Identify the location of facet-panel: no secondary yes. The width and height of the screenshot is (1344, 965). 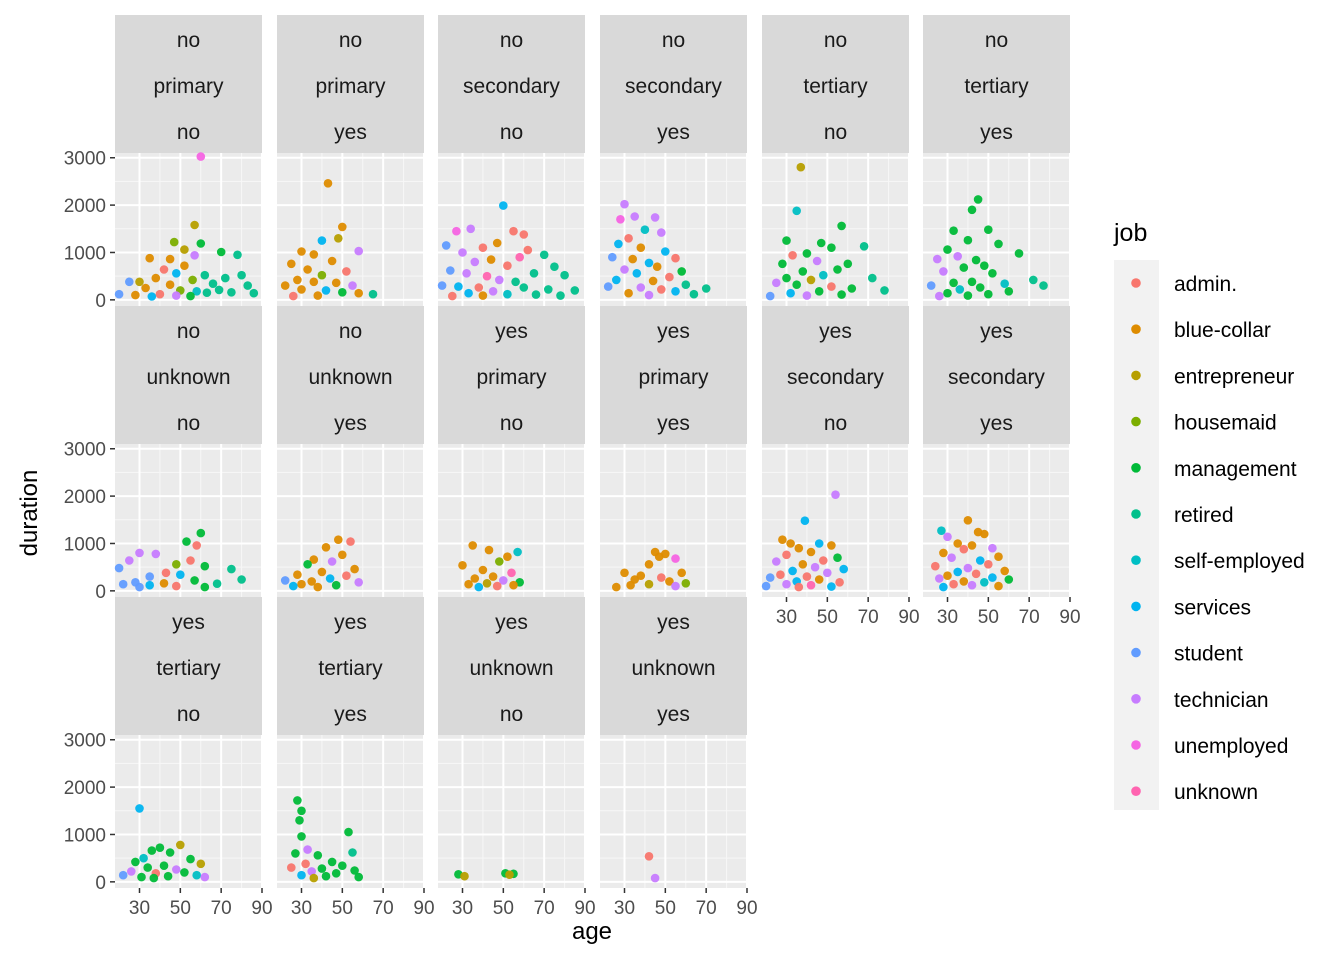
(674, 160).